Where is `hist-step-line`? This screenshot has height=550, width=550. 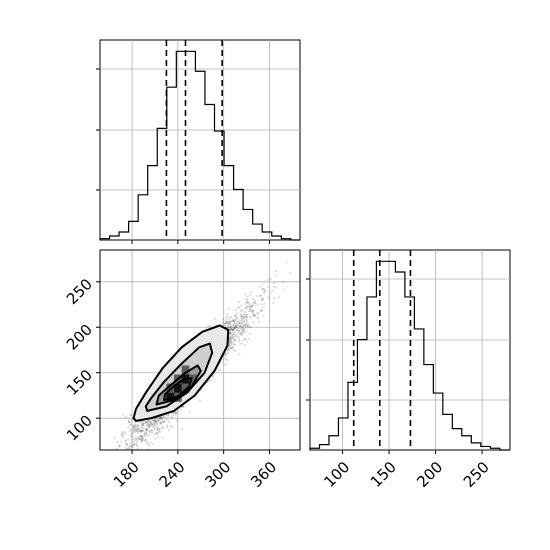 hist-step-line is located at coordinates (200, 145).